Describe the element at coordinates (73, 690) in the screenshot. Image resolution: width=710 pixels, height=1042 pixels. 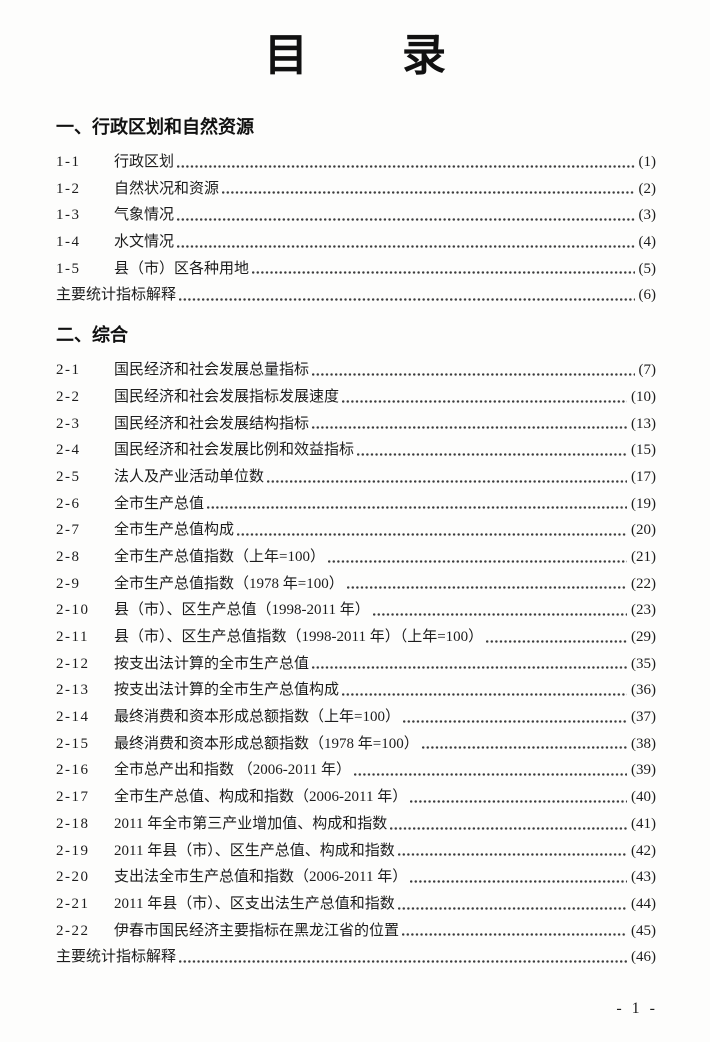
I see `entry-number: 2-13` at that location.